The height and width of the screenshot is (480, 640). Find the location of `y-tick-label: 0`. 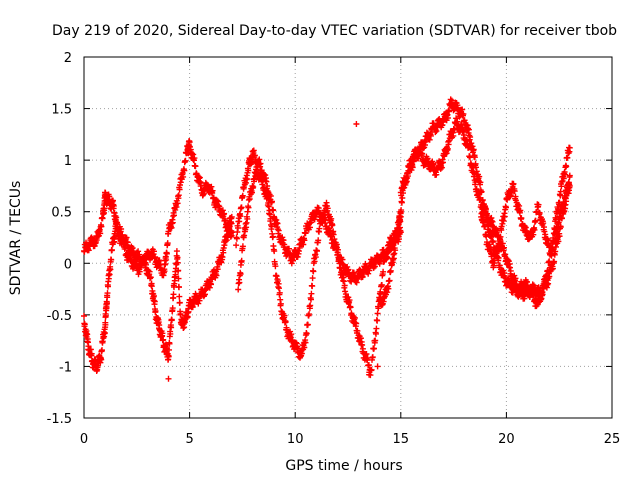

y-tick-label: 0 is located at coordinates (68, 264).